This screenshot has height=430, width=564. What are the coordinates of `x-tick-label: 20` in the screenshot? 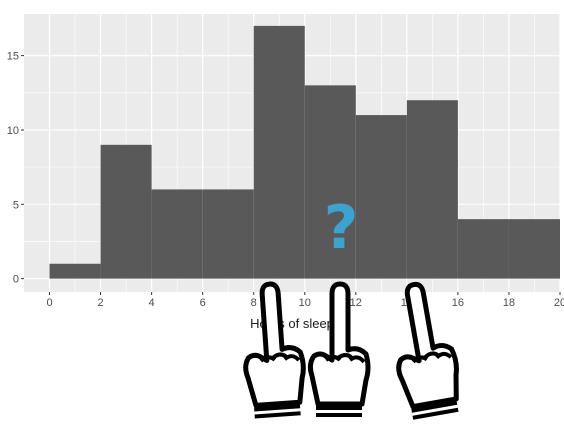 It's located at (559, 303).